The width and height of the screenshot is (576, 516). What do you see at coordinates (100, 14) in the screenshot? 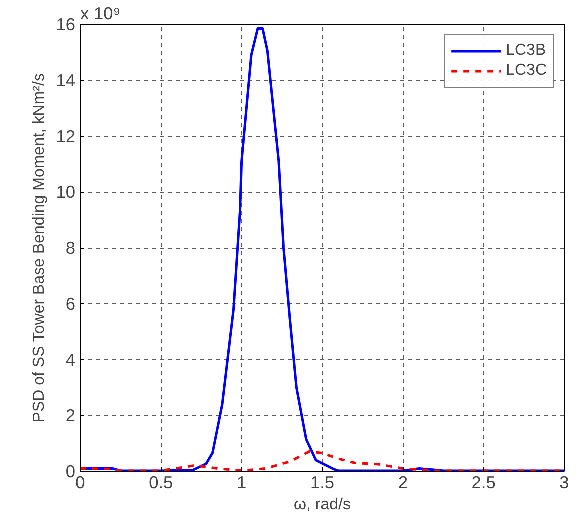
I see `text: x 10⁹` at bounding box center [100, 14].